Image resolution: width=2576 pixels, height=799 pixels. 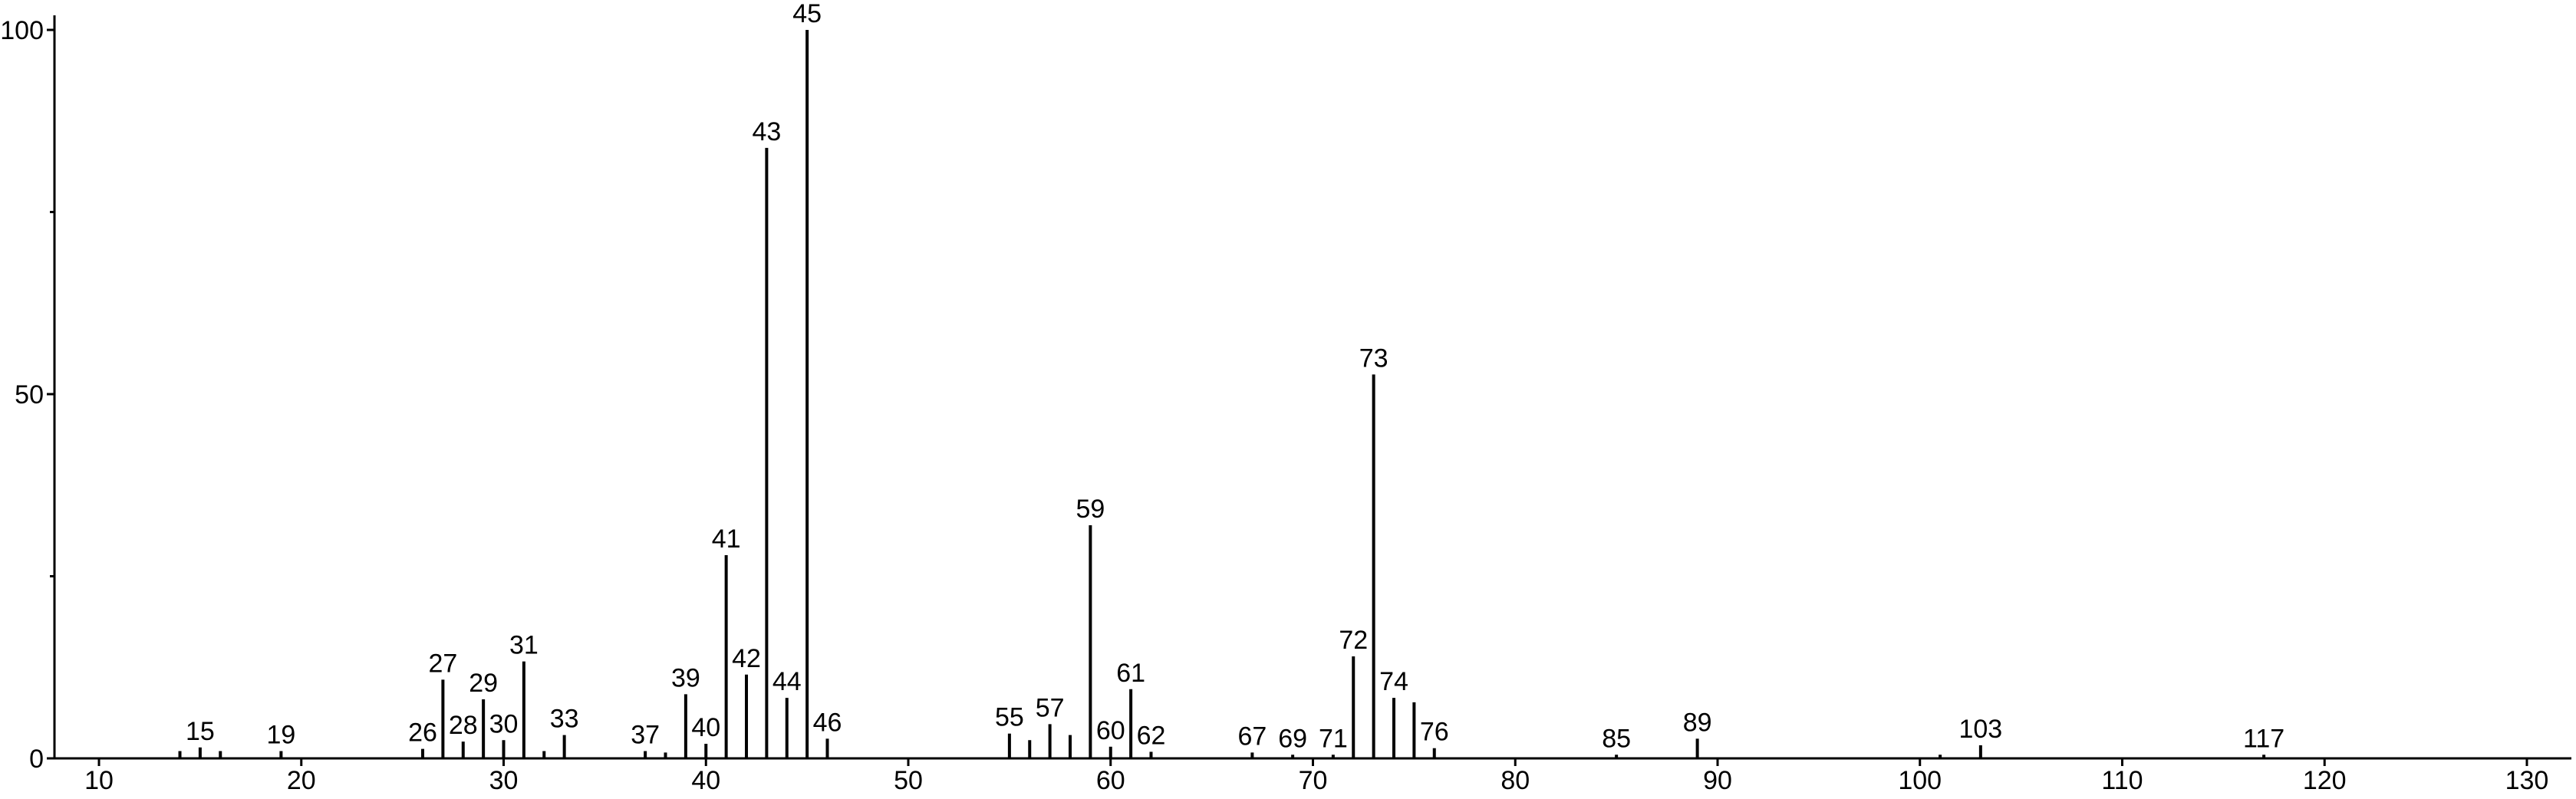 I want to click on x-tick-label: 130, so click(x=2527, y=780).